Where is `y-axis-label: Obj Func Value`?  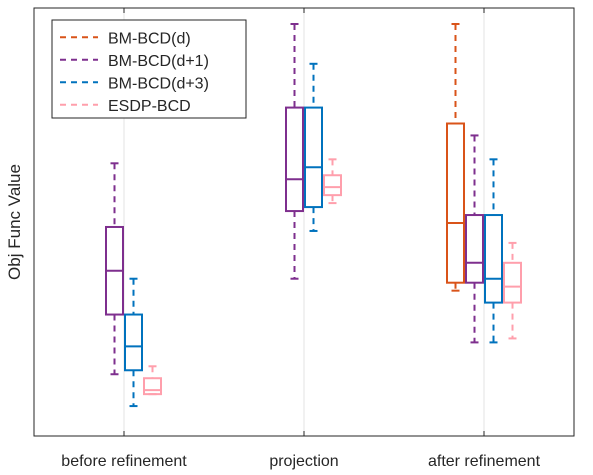
y-axis-label: Obj Func Value is located at coordinates (14, 222).